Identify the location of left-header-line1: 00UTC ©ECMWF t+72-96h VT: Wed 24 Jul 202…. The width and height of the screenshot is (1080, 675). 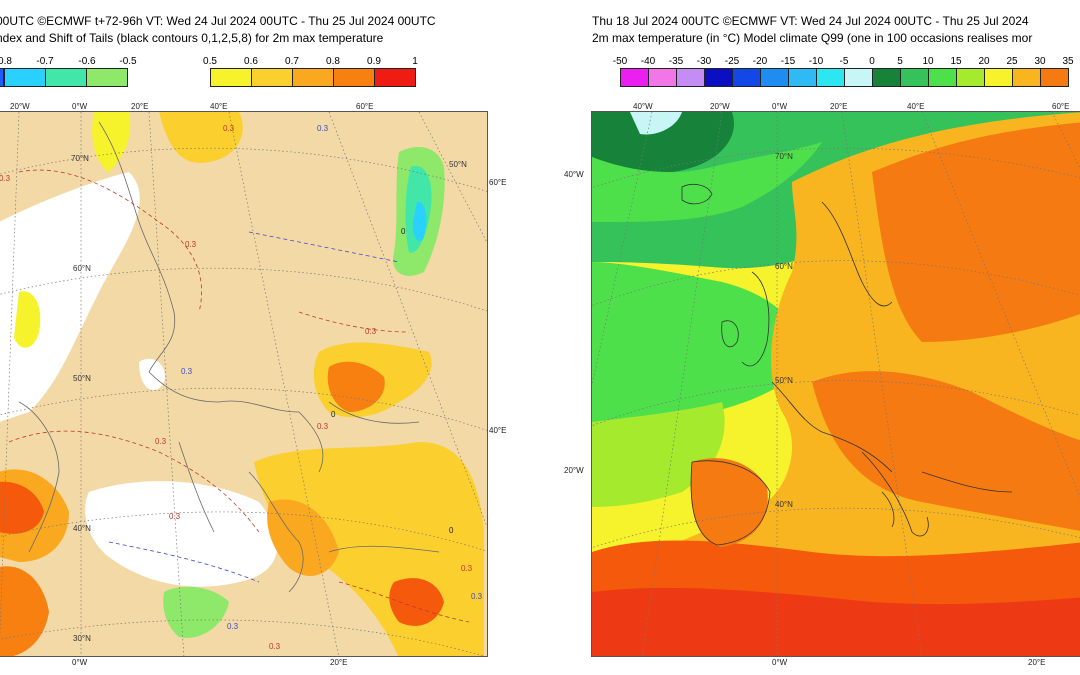
(218, 21).